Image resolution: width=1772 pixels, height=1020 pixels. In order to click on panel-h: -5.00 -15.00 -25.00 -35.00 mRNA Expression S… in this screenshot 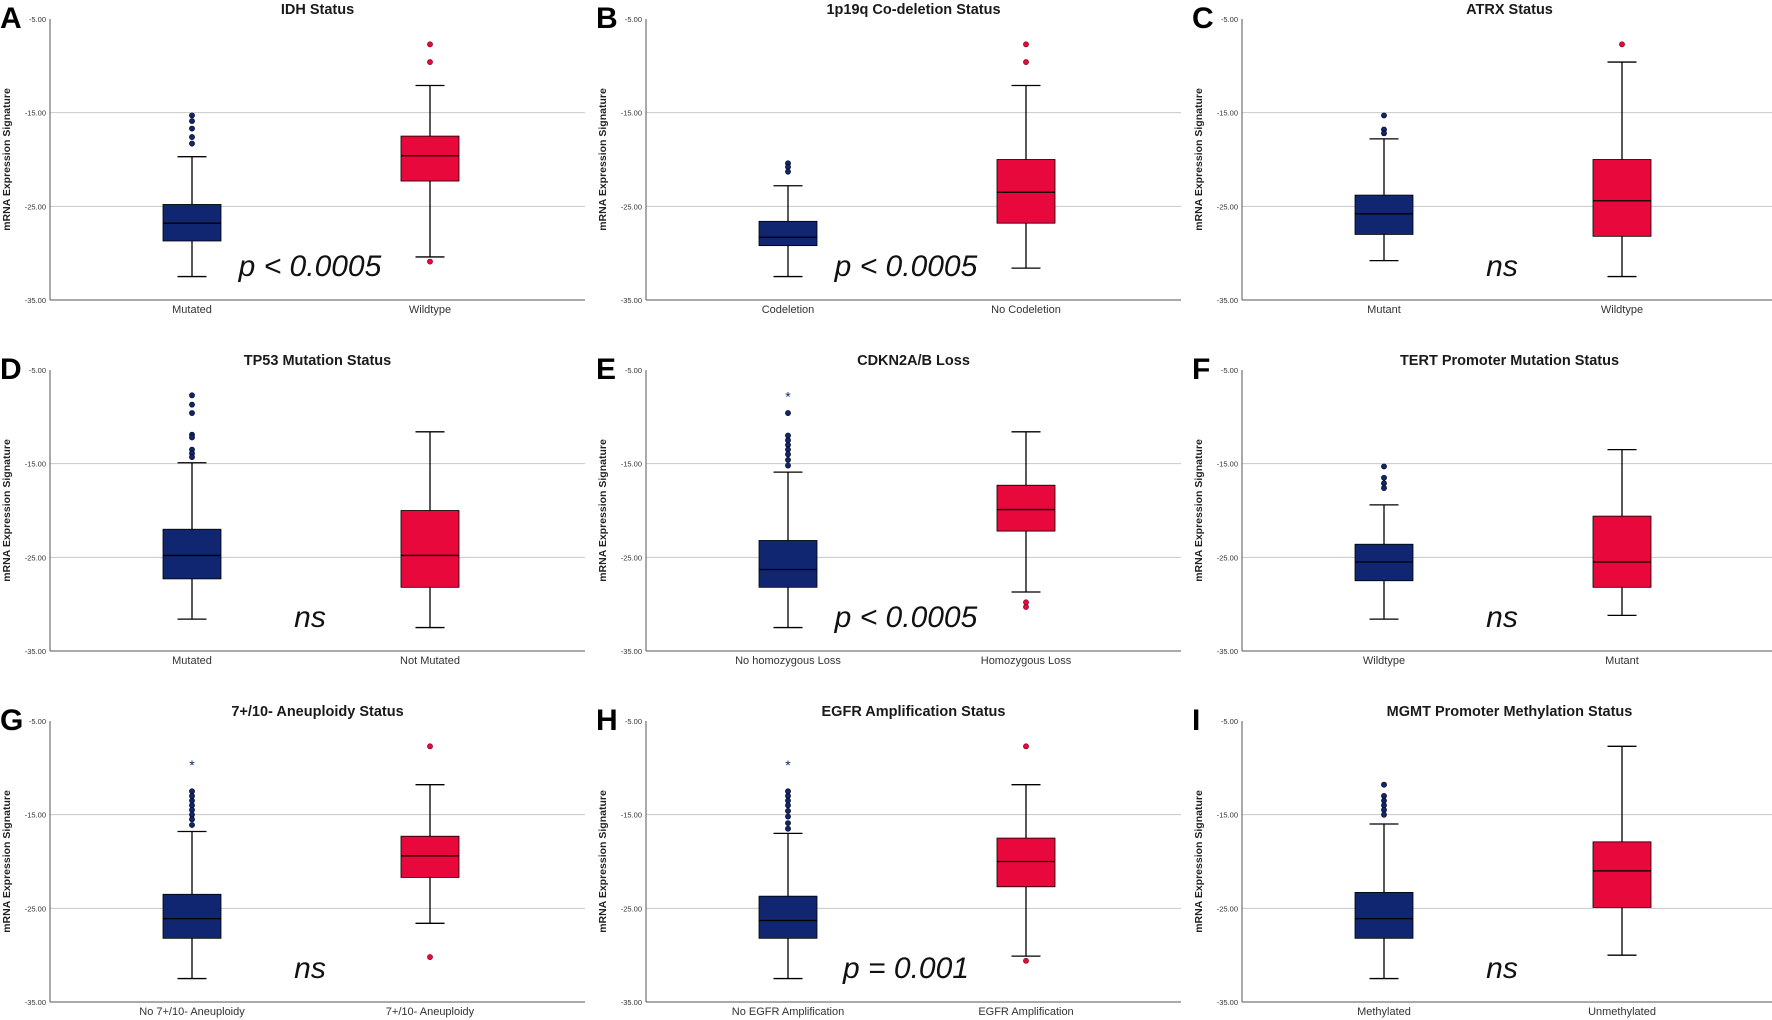, I will do `click(888, 861)`.